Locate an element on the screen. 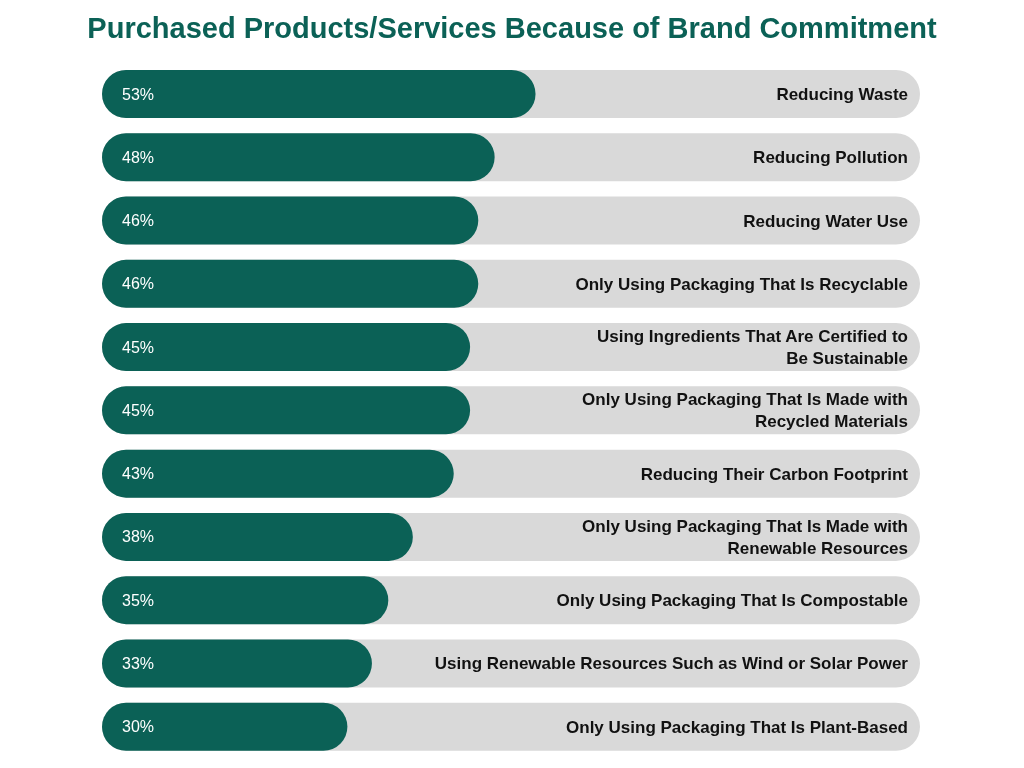 The image size is (1024, 768). y-tick-label: Reducing Water Use is located at coordinates (825, 221).